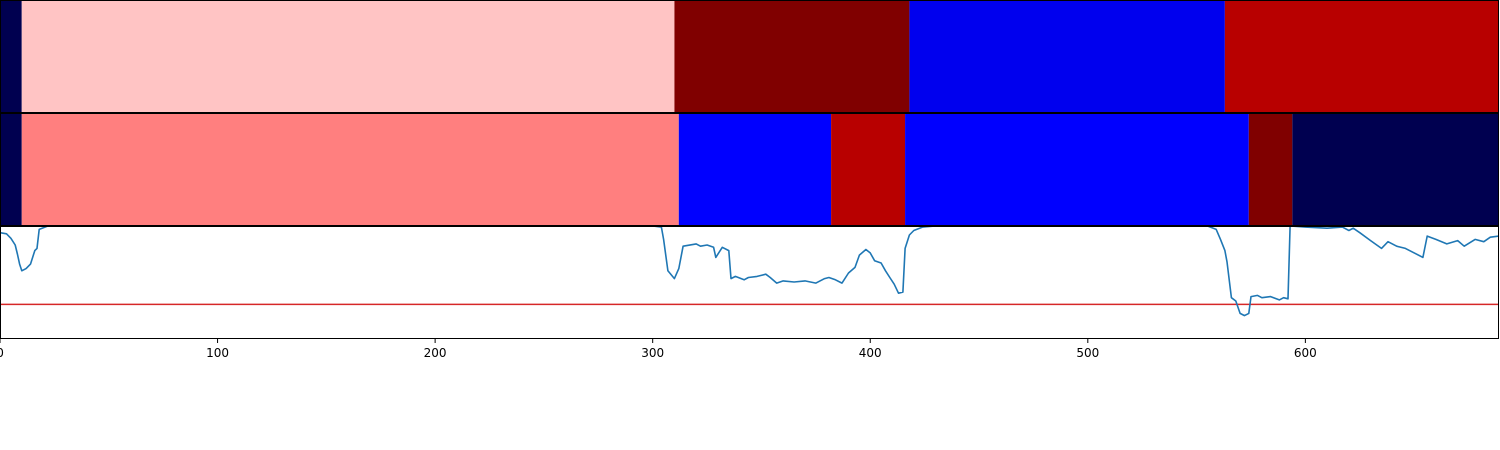 Image resolution: width=1500 pixels, height=450 pixels. What do you see at coordinates (2, 353) in the screenshot?
I see `x-tick-label: 0` at bounding box center [2, 353].